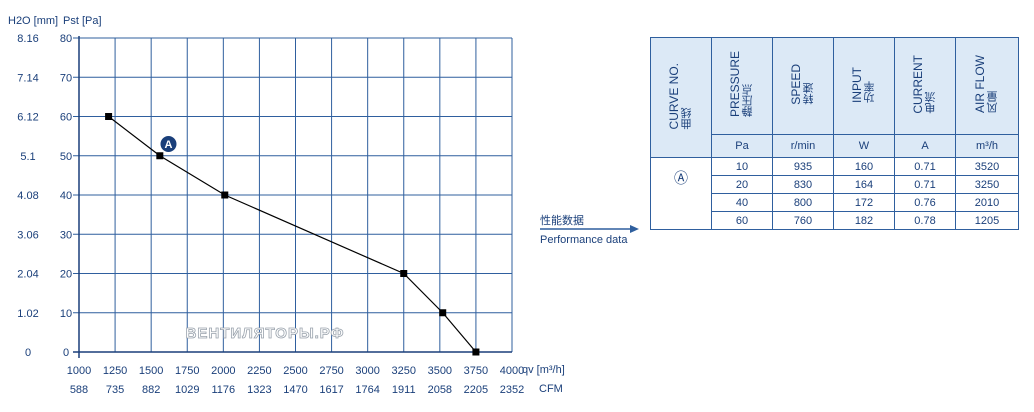  Describe the element at coordinates (674, 96) in the screenshot. I see `header-en: CURVE NO.` at that location.